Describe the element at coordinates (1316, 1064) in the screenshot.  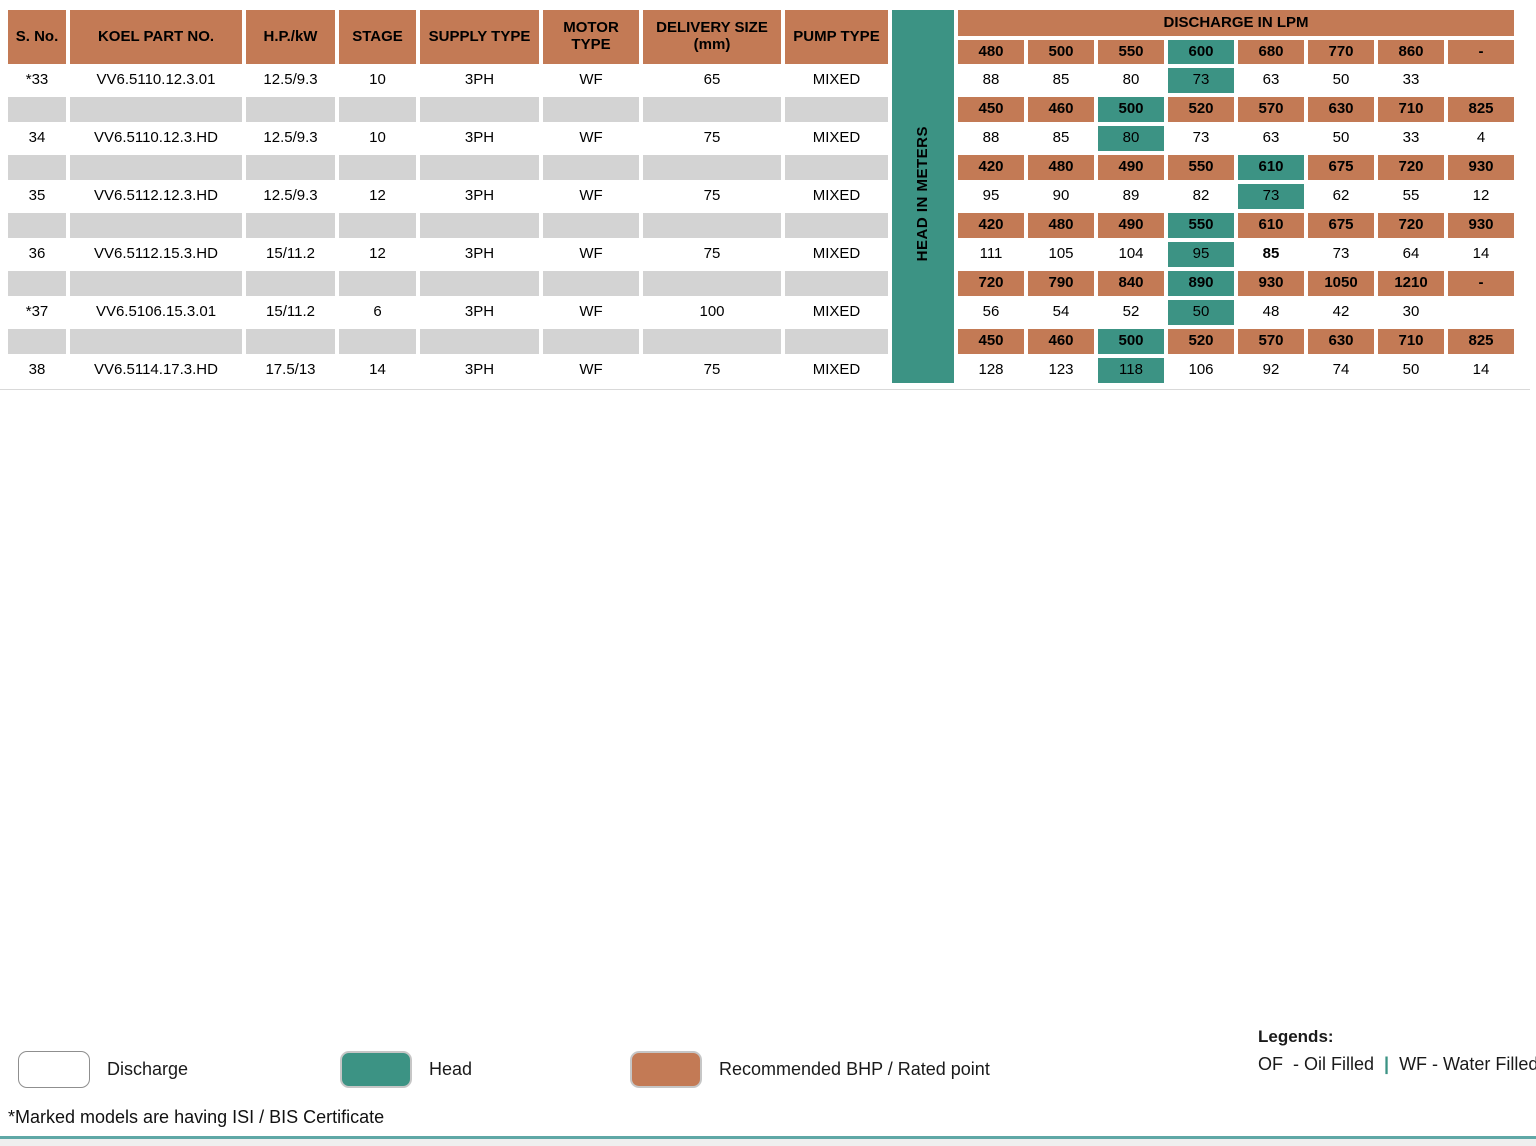
I see `of-legend: OF - Oil Filled` at that location.